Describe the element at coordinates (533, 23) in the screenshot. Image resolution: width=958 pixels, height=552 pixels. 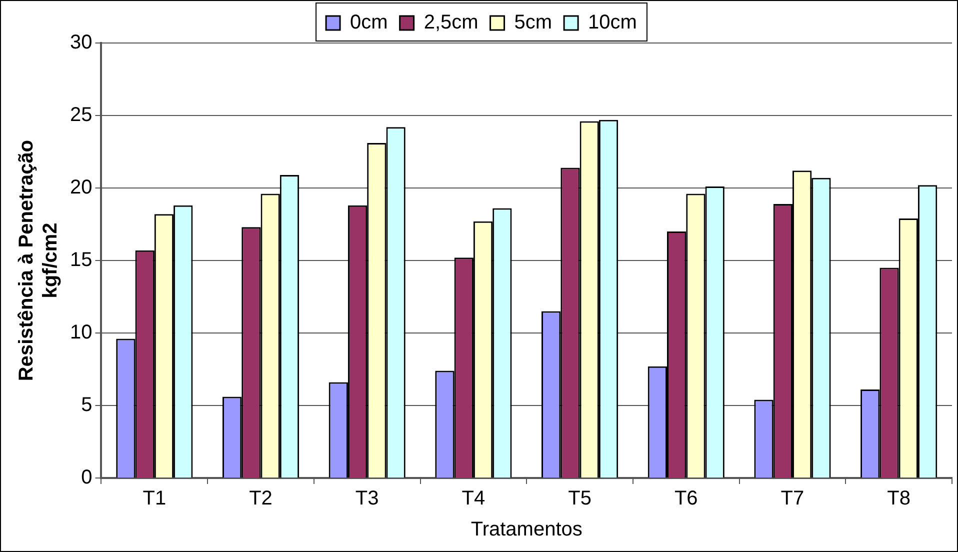
I see `legend-label: 5cm` at that location.